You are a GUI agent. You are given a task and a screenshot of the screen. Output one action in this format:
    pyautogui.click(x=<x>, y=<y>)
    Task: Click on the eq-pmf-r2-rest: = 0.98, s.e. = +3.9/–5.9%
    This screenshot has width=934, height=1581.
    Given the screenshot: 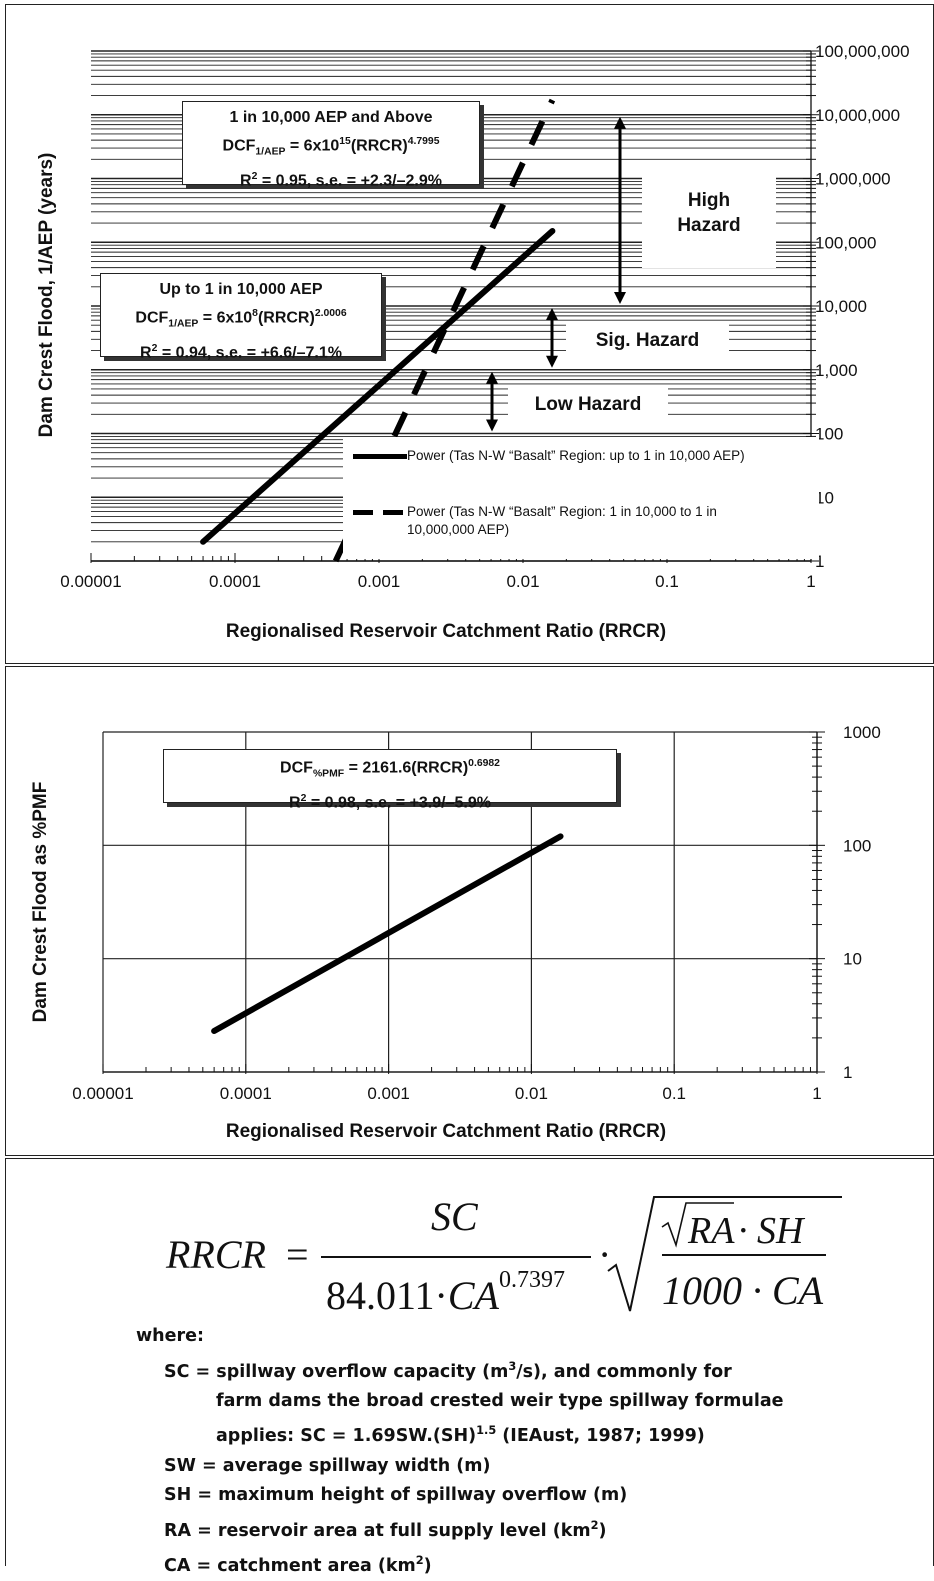 What is the action you would take?
    pyautogui.click(x=398, y=802)
    